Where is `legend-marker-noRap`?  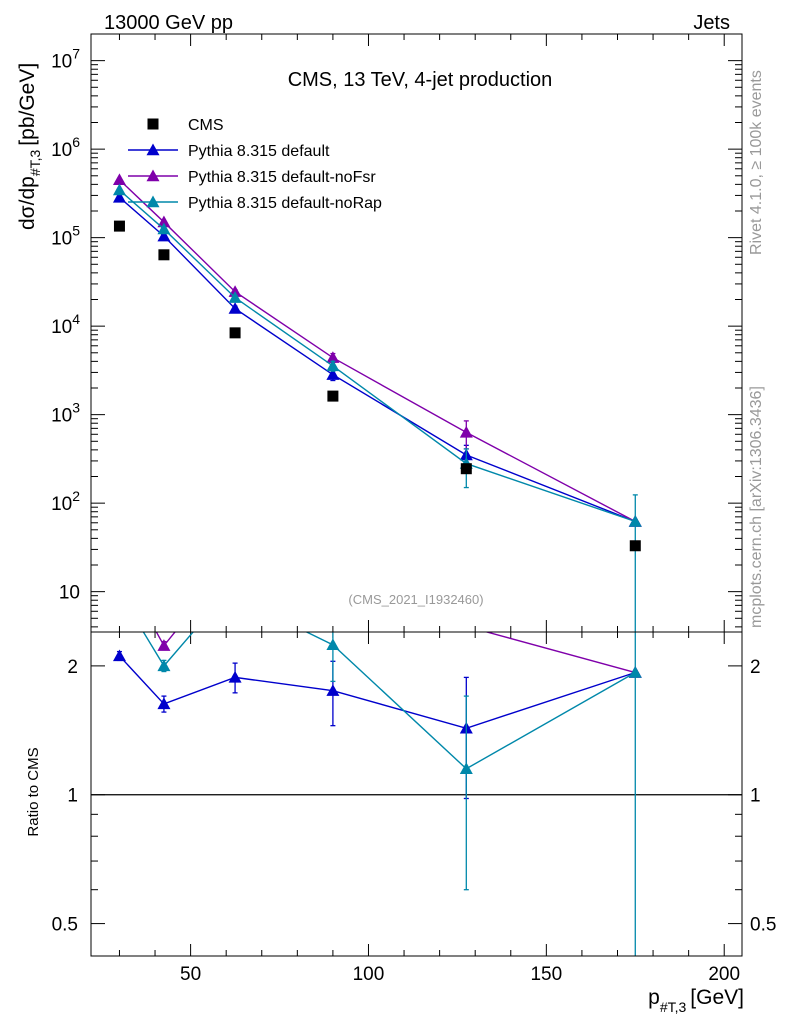 legend-marker-noRap is located at coordinates (153, 201).